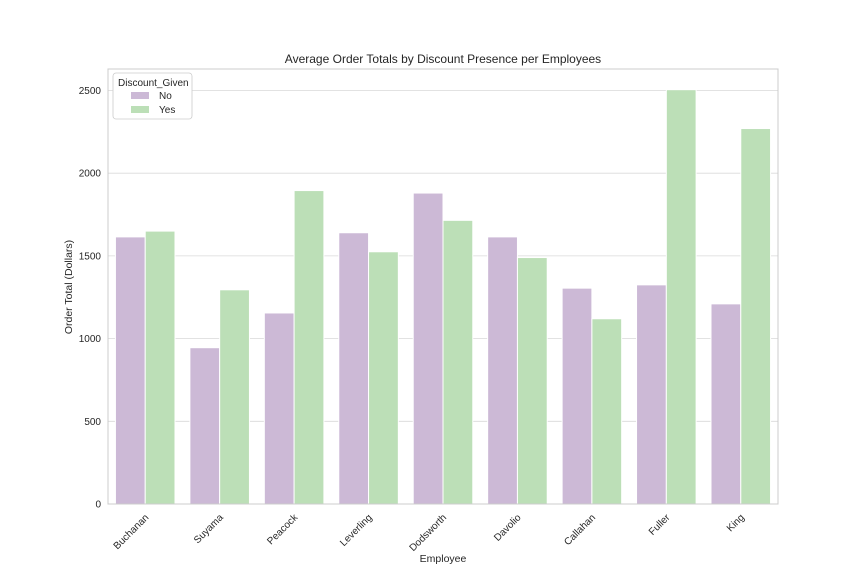 The image size is (864, 576). Describe the element at coordinates (160, 367) in the screenshot. I see `bar-yes-buchanan` at that location.